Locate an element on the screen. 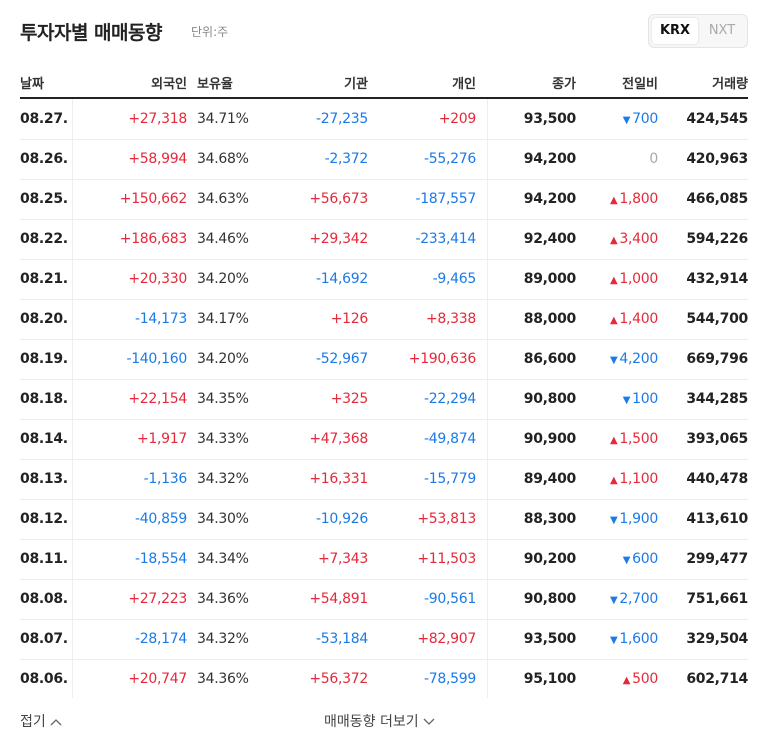 The width and height of the screenshot is (768, 749). cell: +126 is located at coordinates (349, 319).